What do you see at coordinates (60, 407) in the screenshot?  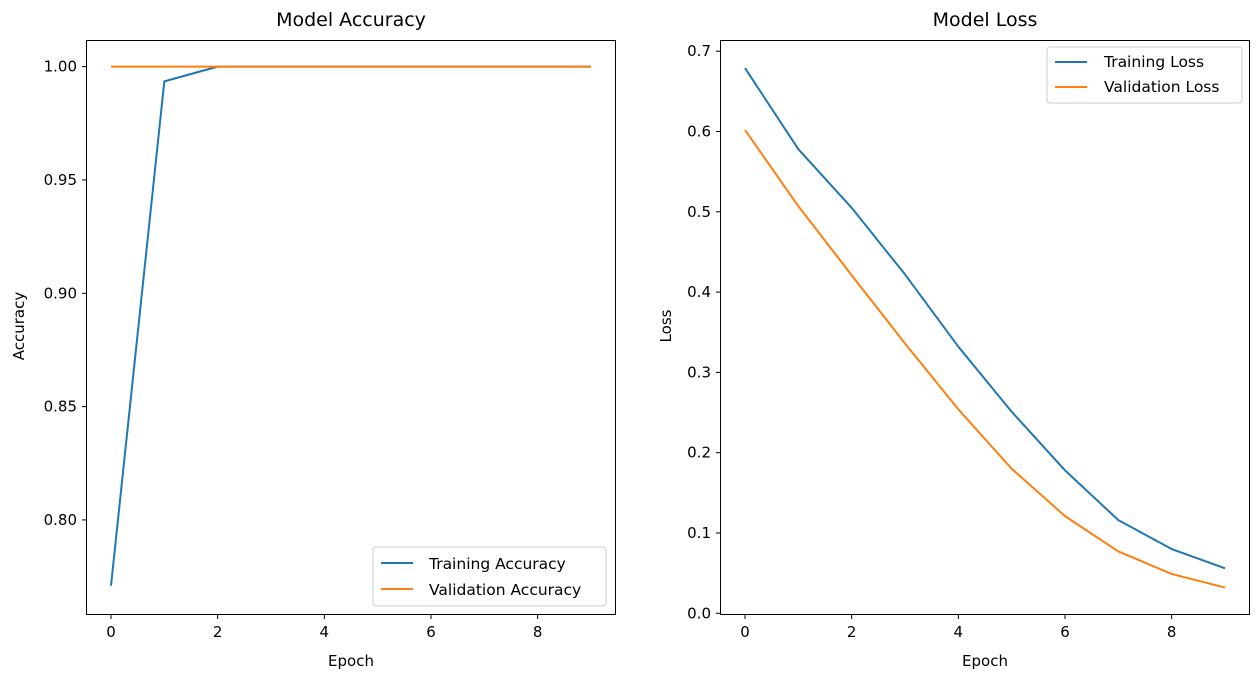 I see `y-tick-label: 0.85` at bounding box center [60, 407].